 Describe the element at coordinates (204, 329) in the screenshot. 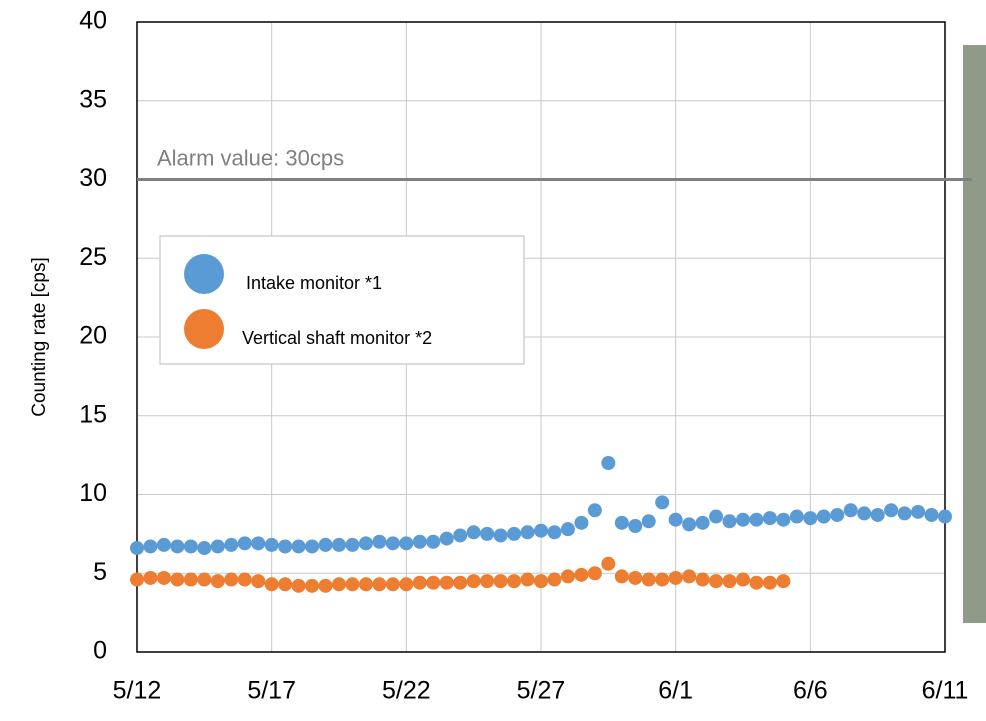

I see `legend-marker` at that location.